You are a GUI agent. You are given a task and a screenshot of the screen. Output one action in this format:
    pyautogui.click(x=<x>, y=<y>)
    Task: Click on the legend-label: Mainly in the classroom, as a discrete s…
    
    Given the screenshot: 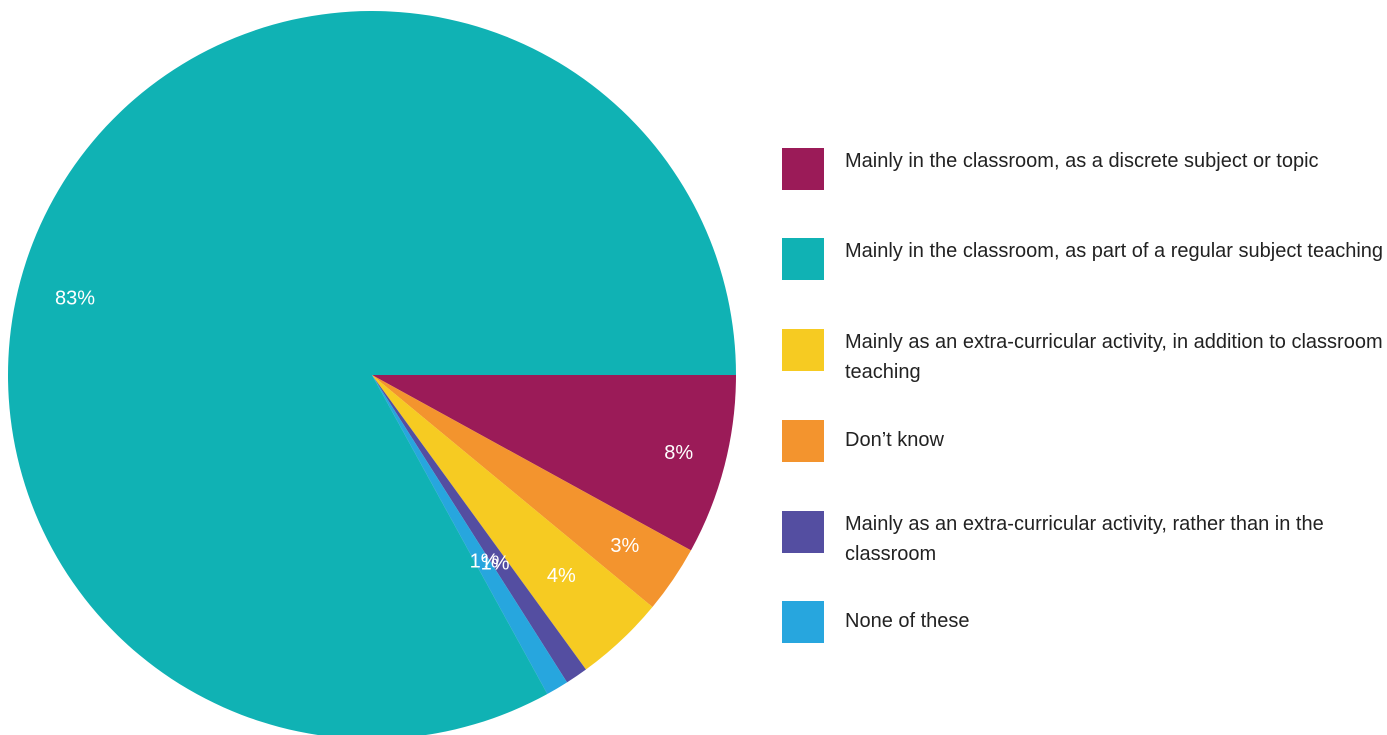 What is the action you would take?
    pyautogui.click(x=1082, y=161)
    